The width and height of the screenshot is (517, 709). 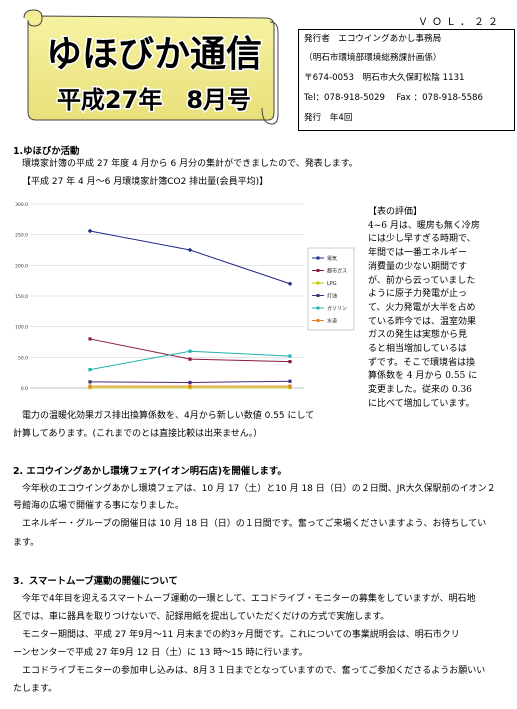 I want to click on section1-note-2: 計算してあります。(これまでのとは直接比較は出来ません。）, so click(x=138, y=434).